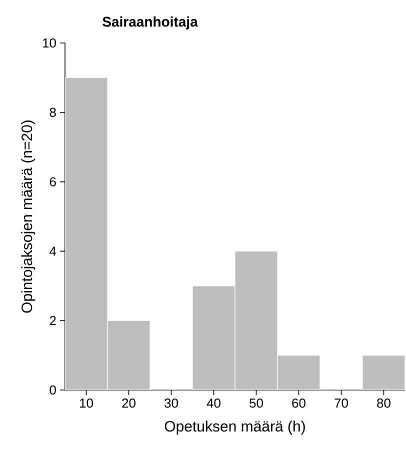 The image size is (406, 452). What do you see at coordinates (383, 403) in the screenshot?
I see `x-tick-label: 80` at bounding box center [383, 403].